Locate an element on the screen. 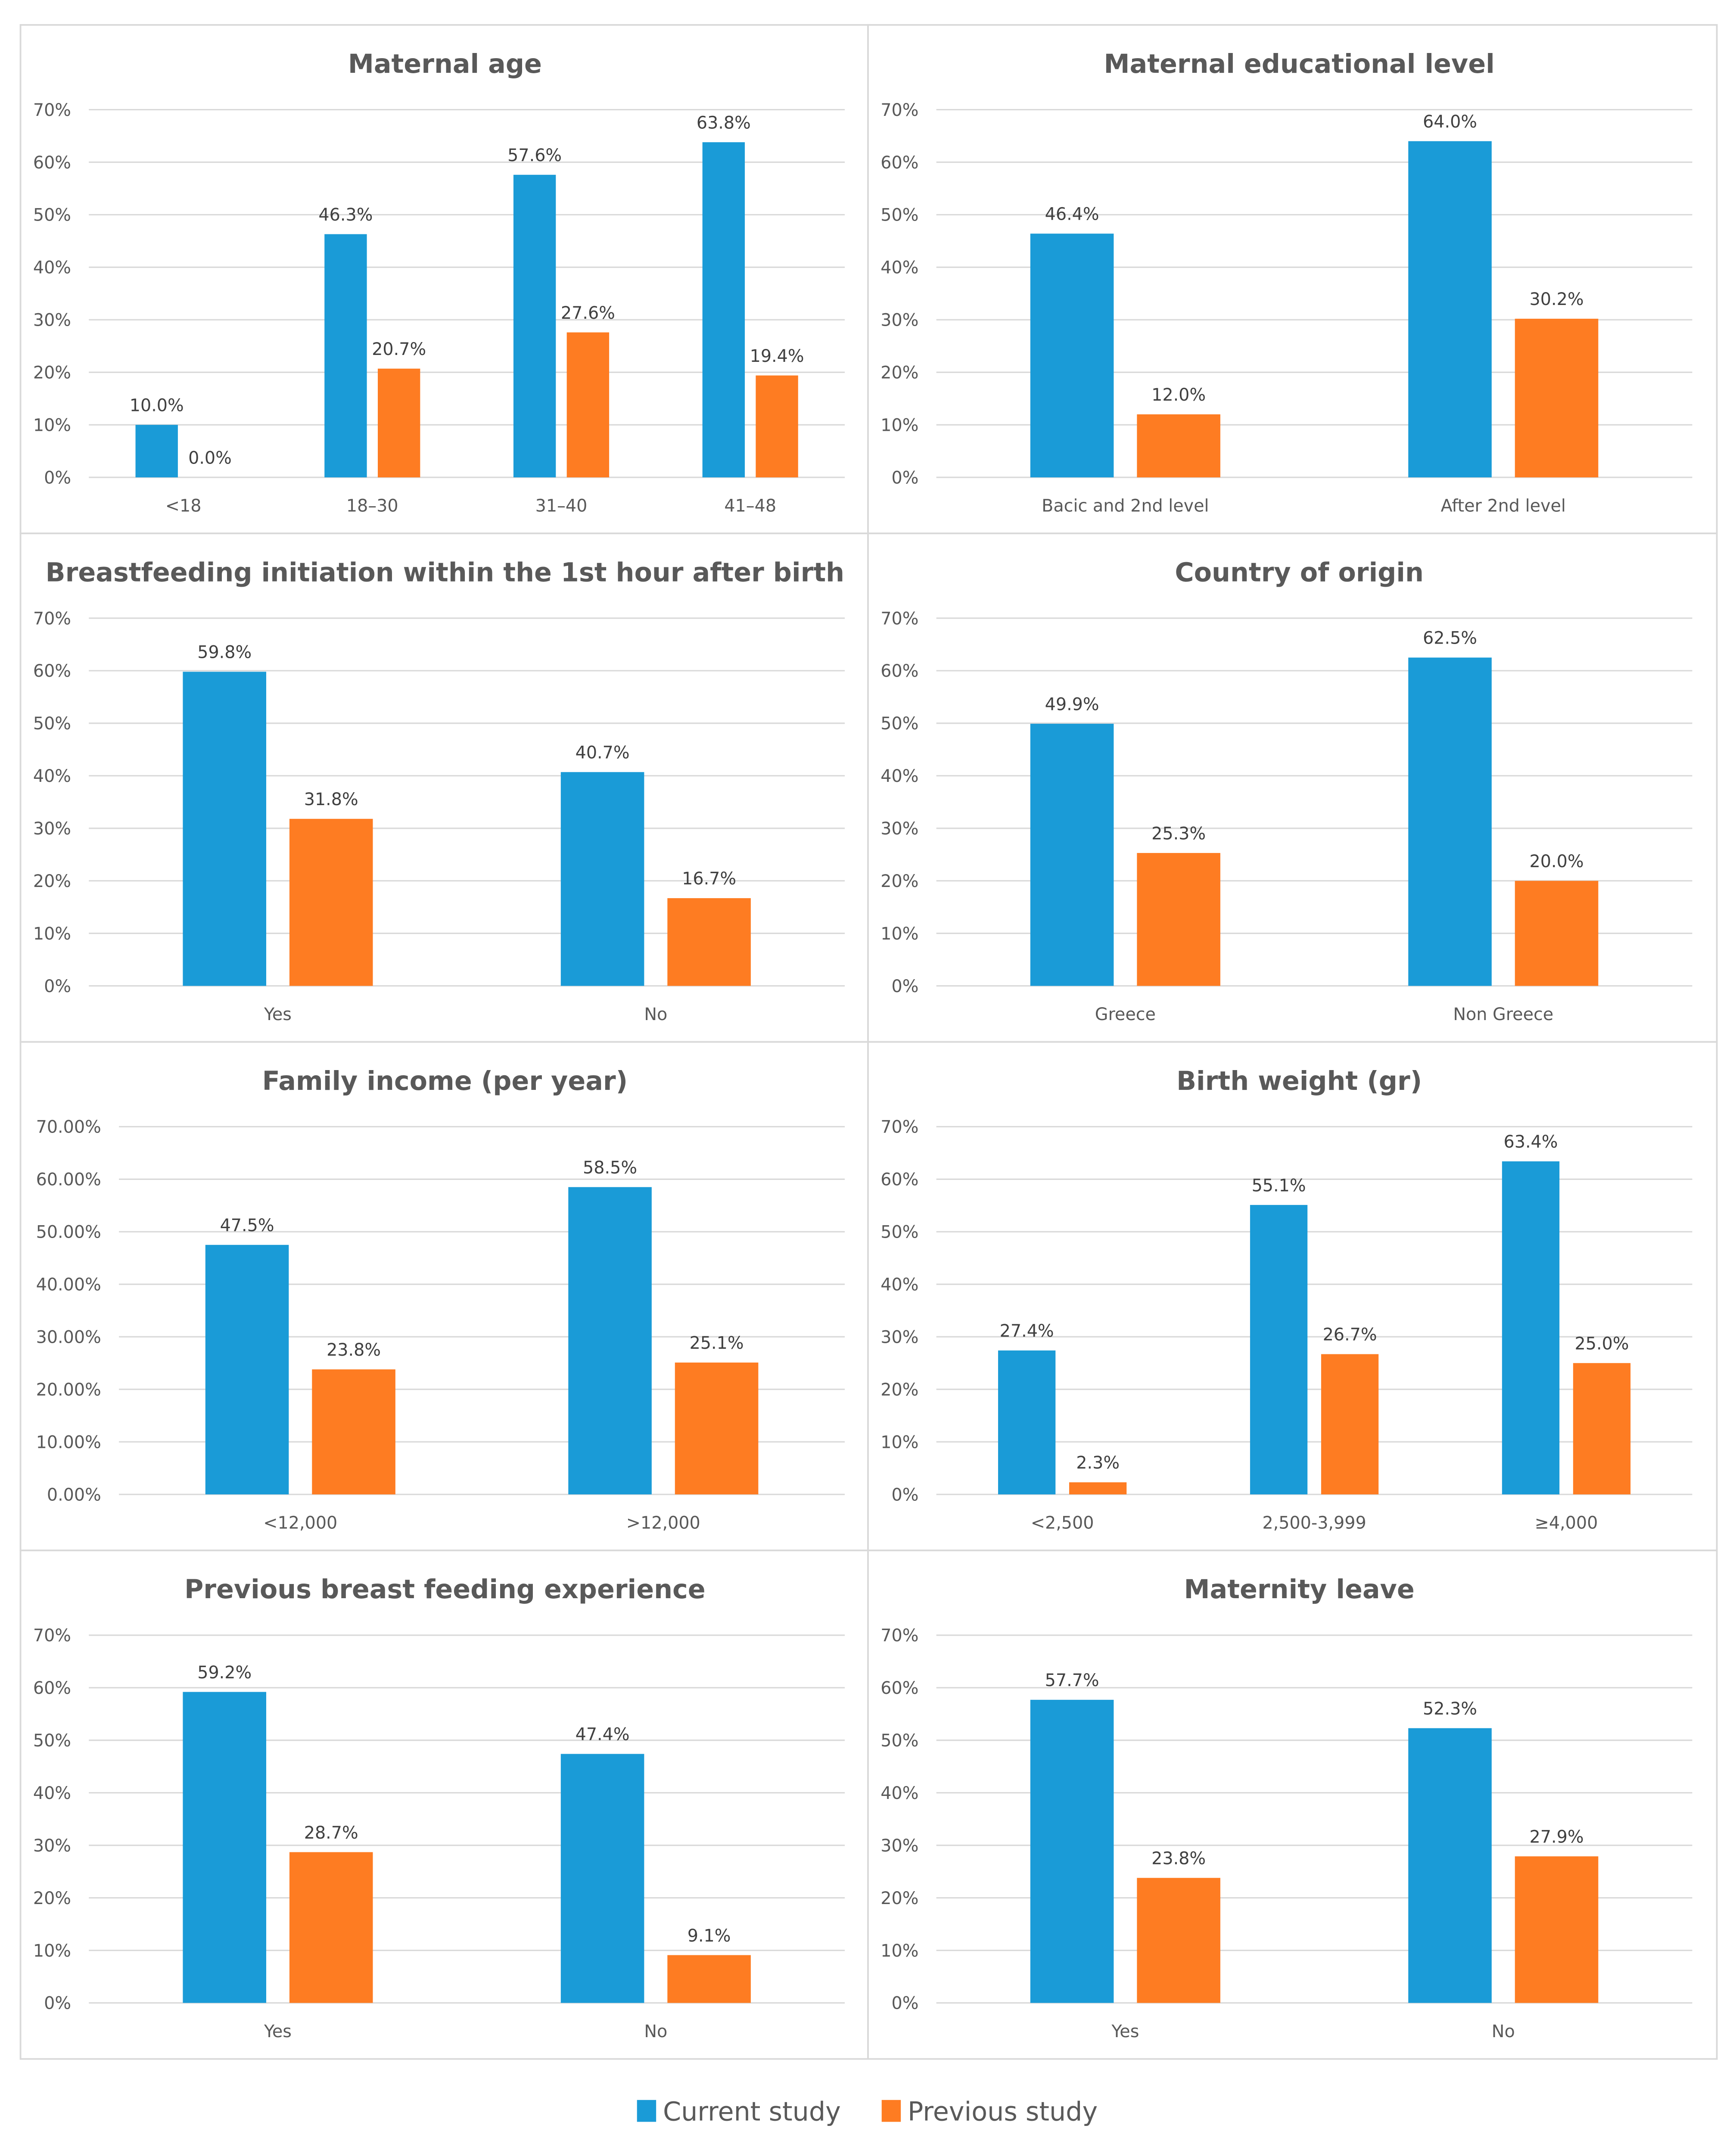 The image size is (1736, 2144). data-label: 49.9% is located at coordinates (1072, 704).